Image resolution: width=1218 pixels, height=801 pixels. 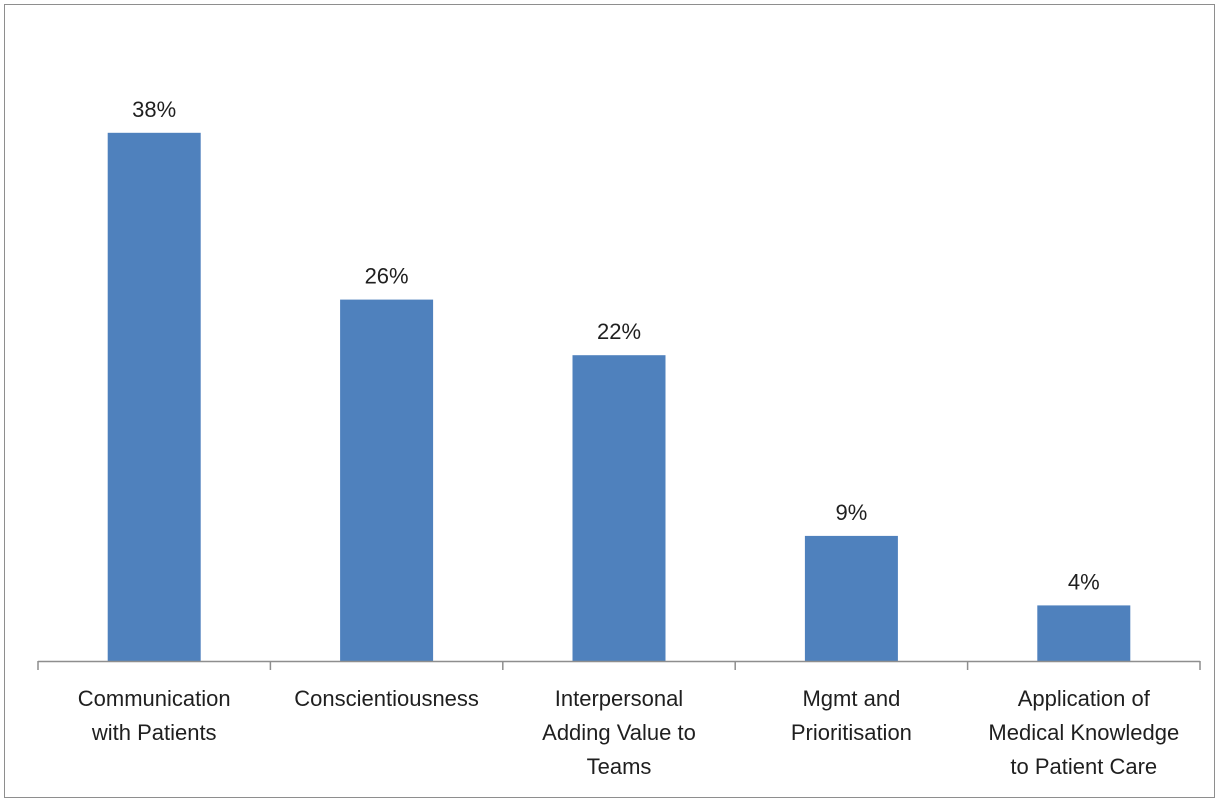 What do you see at coordinates (851, 715) in the screenshot?
I see `category-label: Mgmt and Prioritisation` at bounding box center [851, 715].